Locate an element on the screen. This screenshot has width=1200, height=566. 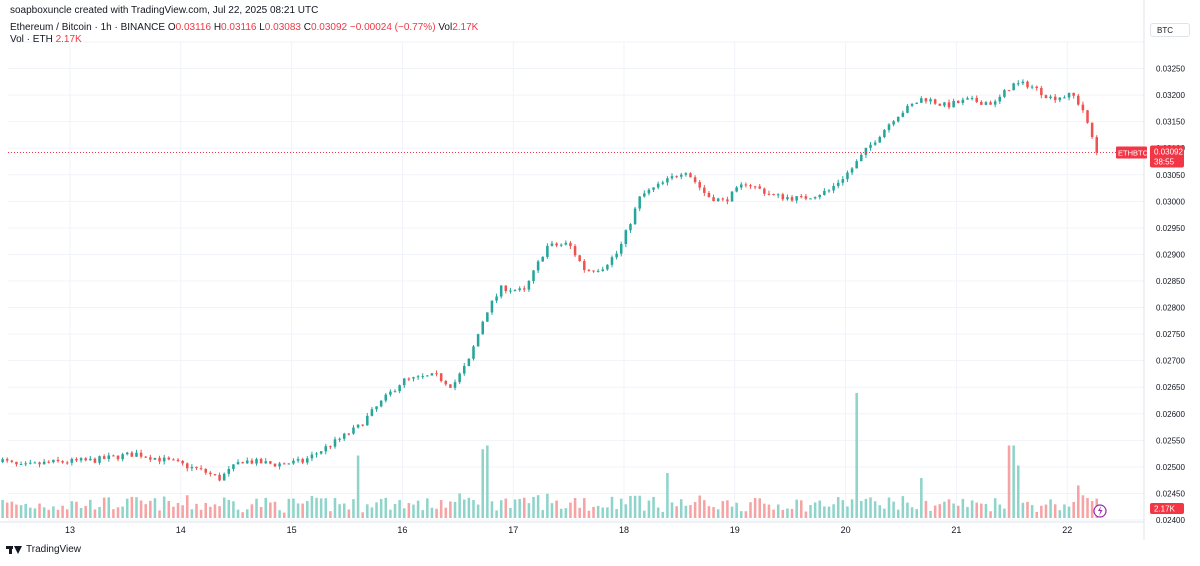
x-tick-label: 20 is located at coordinates (846, 530).